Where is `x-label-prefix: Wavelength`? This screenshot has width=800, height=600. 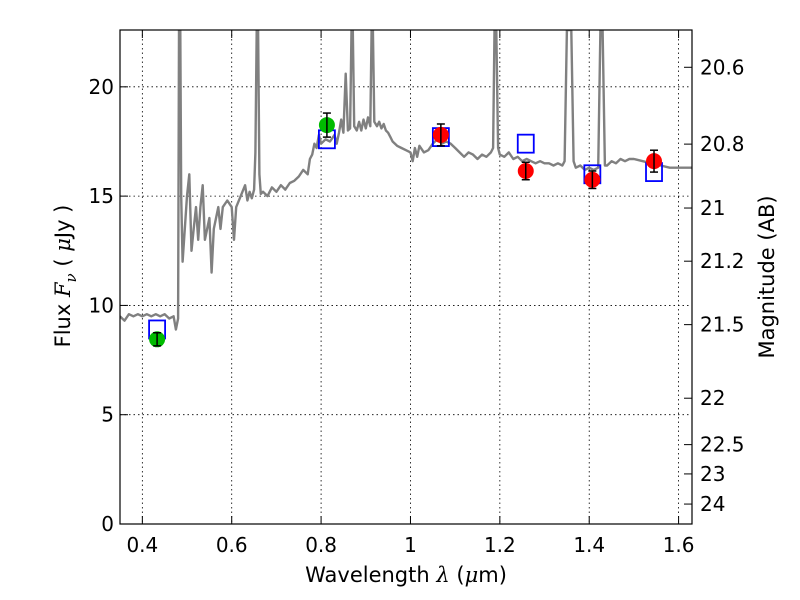 x-label-prefix: Wavelength is located at coordinates (367, 575).